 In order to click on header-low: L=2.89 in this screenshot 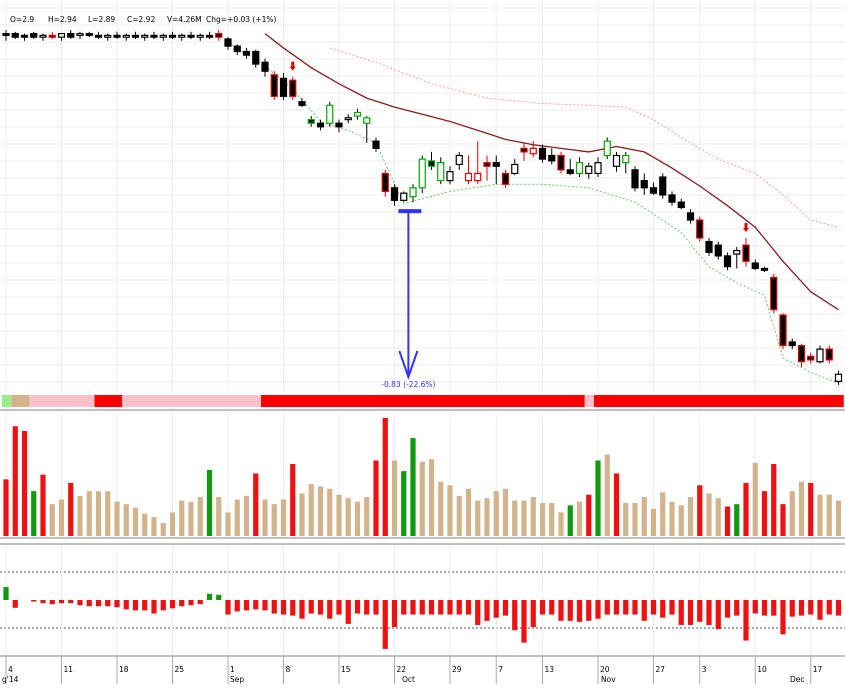, I will do `click(101, 19)`.